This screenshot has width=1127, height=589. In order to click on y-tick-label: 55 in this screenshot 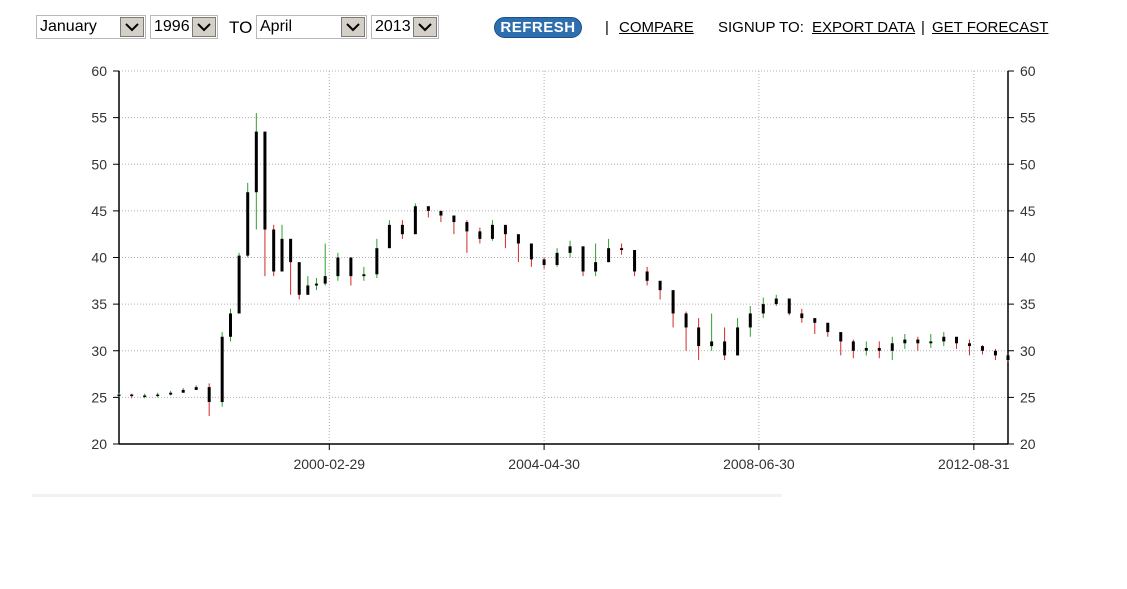, I will do `click(99, 118)`.